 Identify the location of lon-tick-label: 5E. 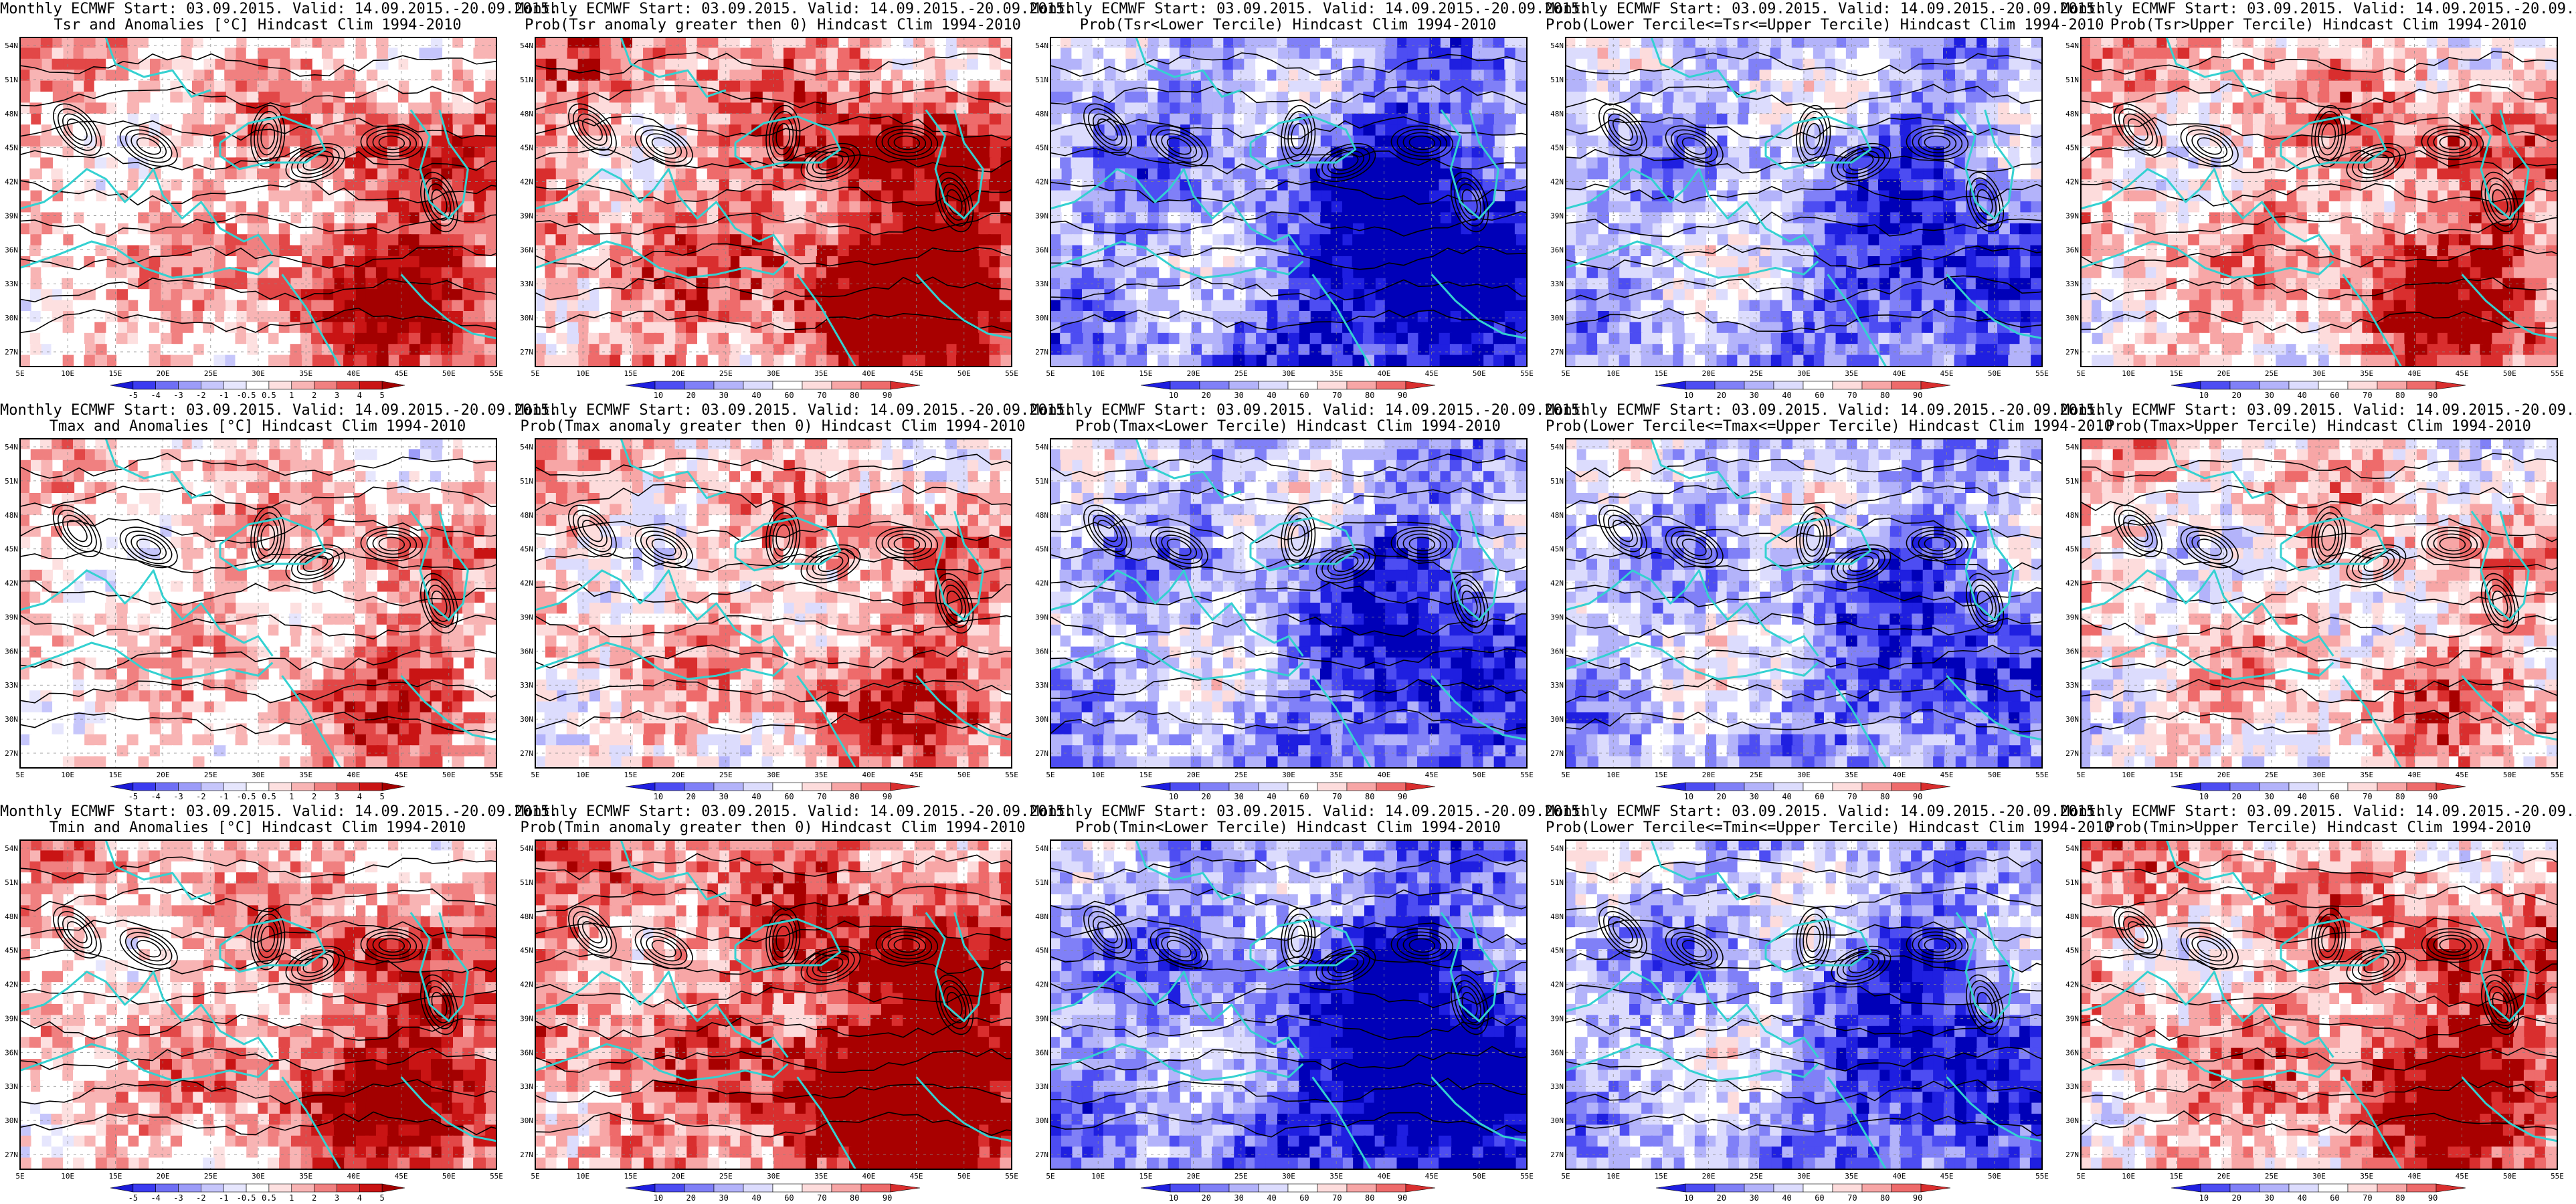
(1565, 775).